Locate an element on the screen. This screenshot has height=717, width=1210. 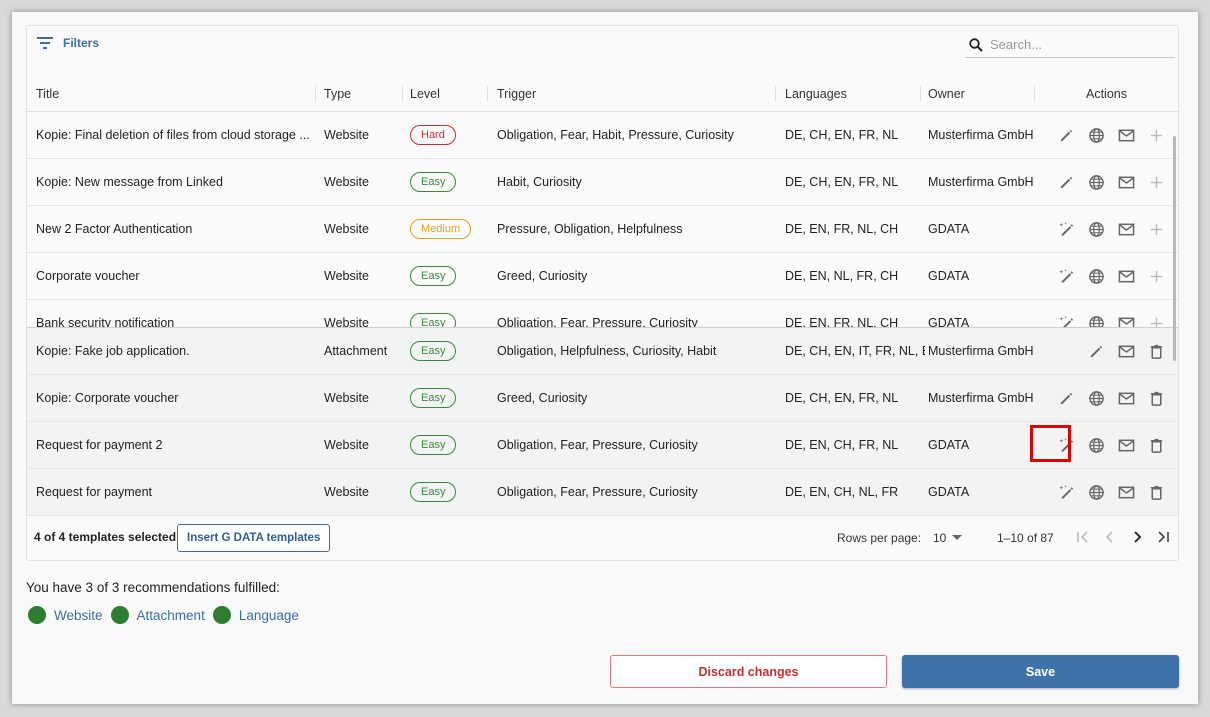
recommendations-list: Website Attachment Language is located at coordinates (164, 615).